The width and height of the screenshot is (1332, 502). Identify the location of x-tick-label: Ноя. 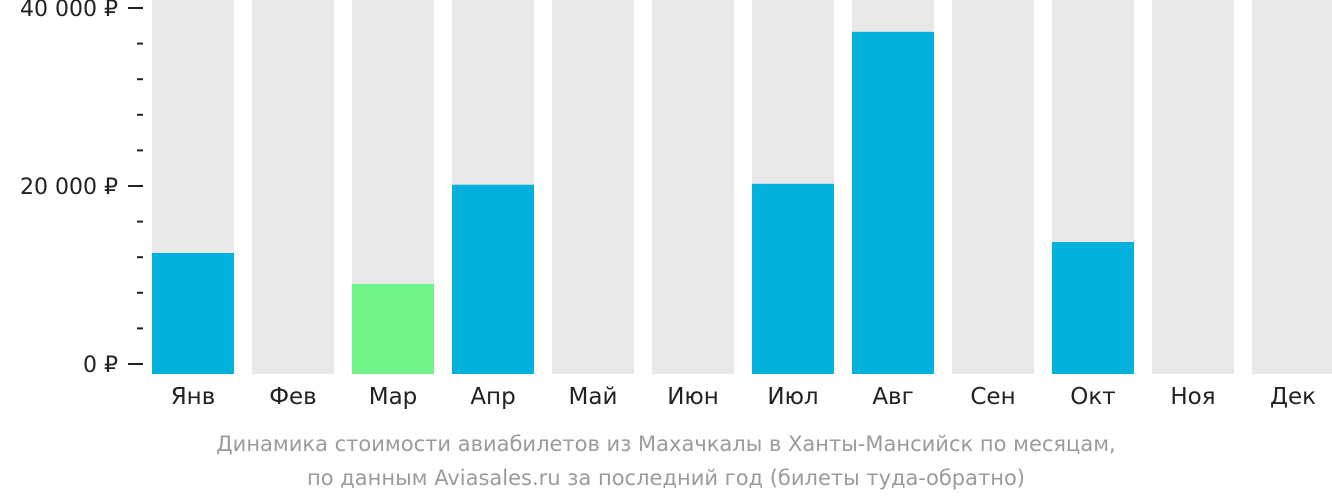
(1192, 397).